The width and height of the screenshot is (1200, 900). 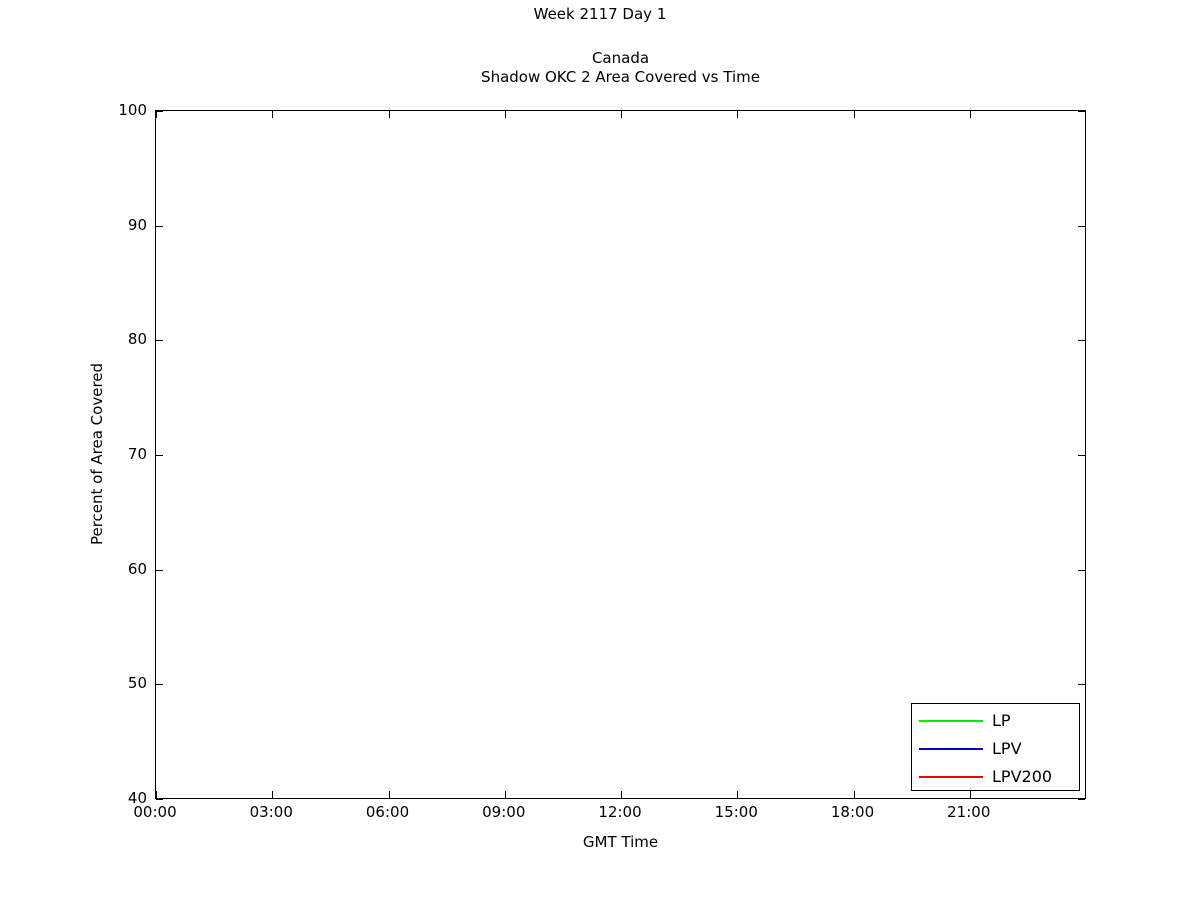 I want to click on x-tick-label: 15:00, so click(x=736, y=812).